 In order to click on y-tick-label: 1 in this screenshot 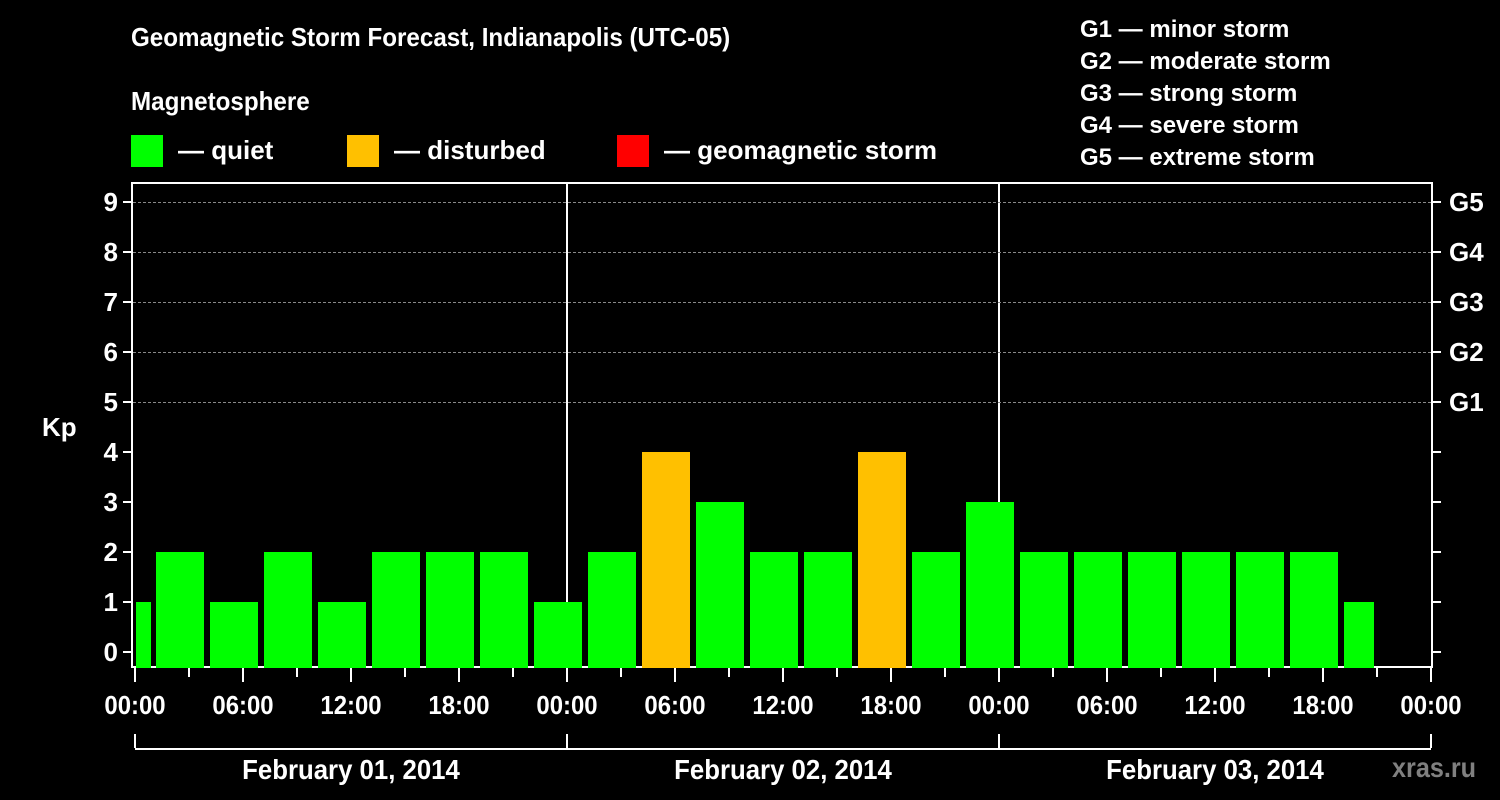, I will do `click(110, 602)`.